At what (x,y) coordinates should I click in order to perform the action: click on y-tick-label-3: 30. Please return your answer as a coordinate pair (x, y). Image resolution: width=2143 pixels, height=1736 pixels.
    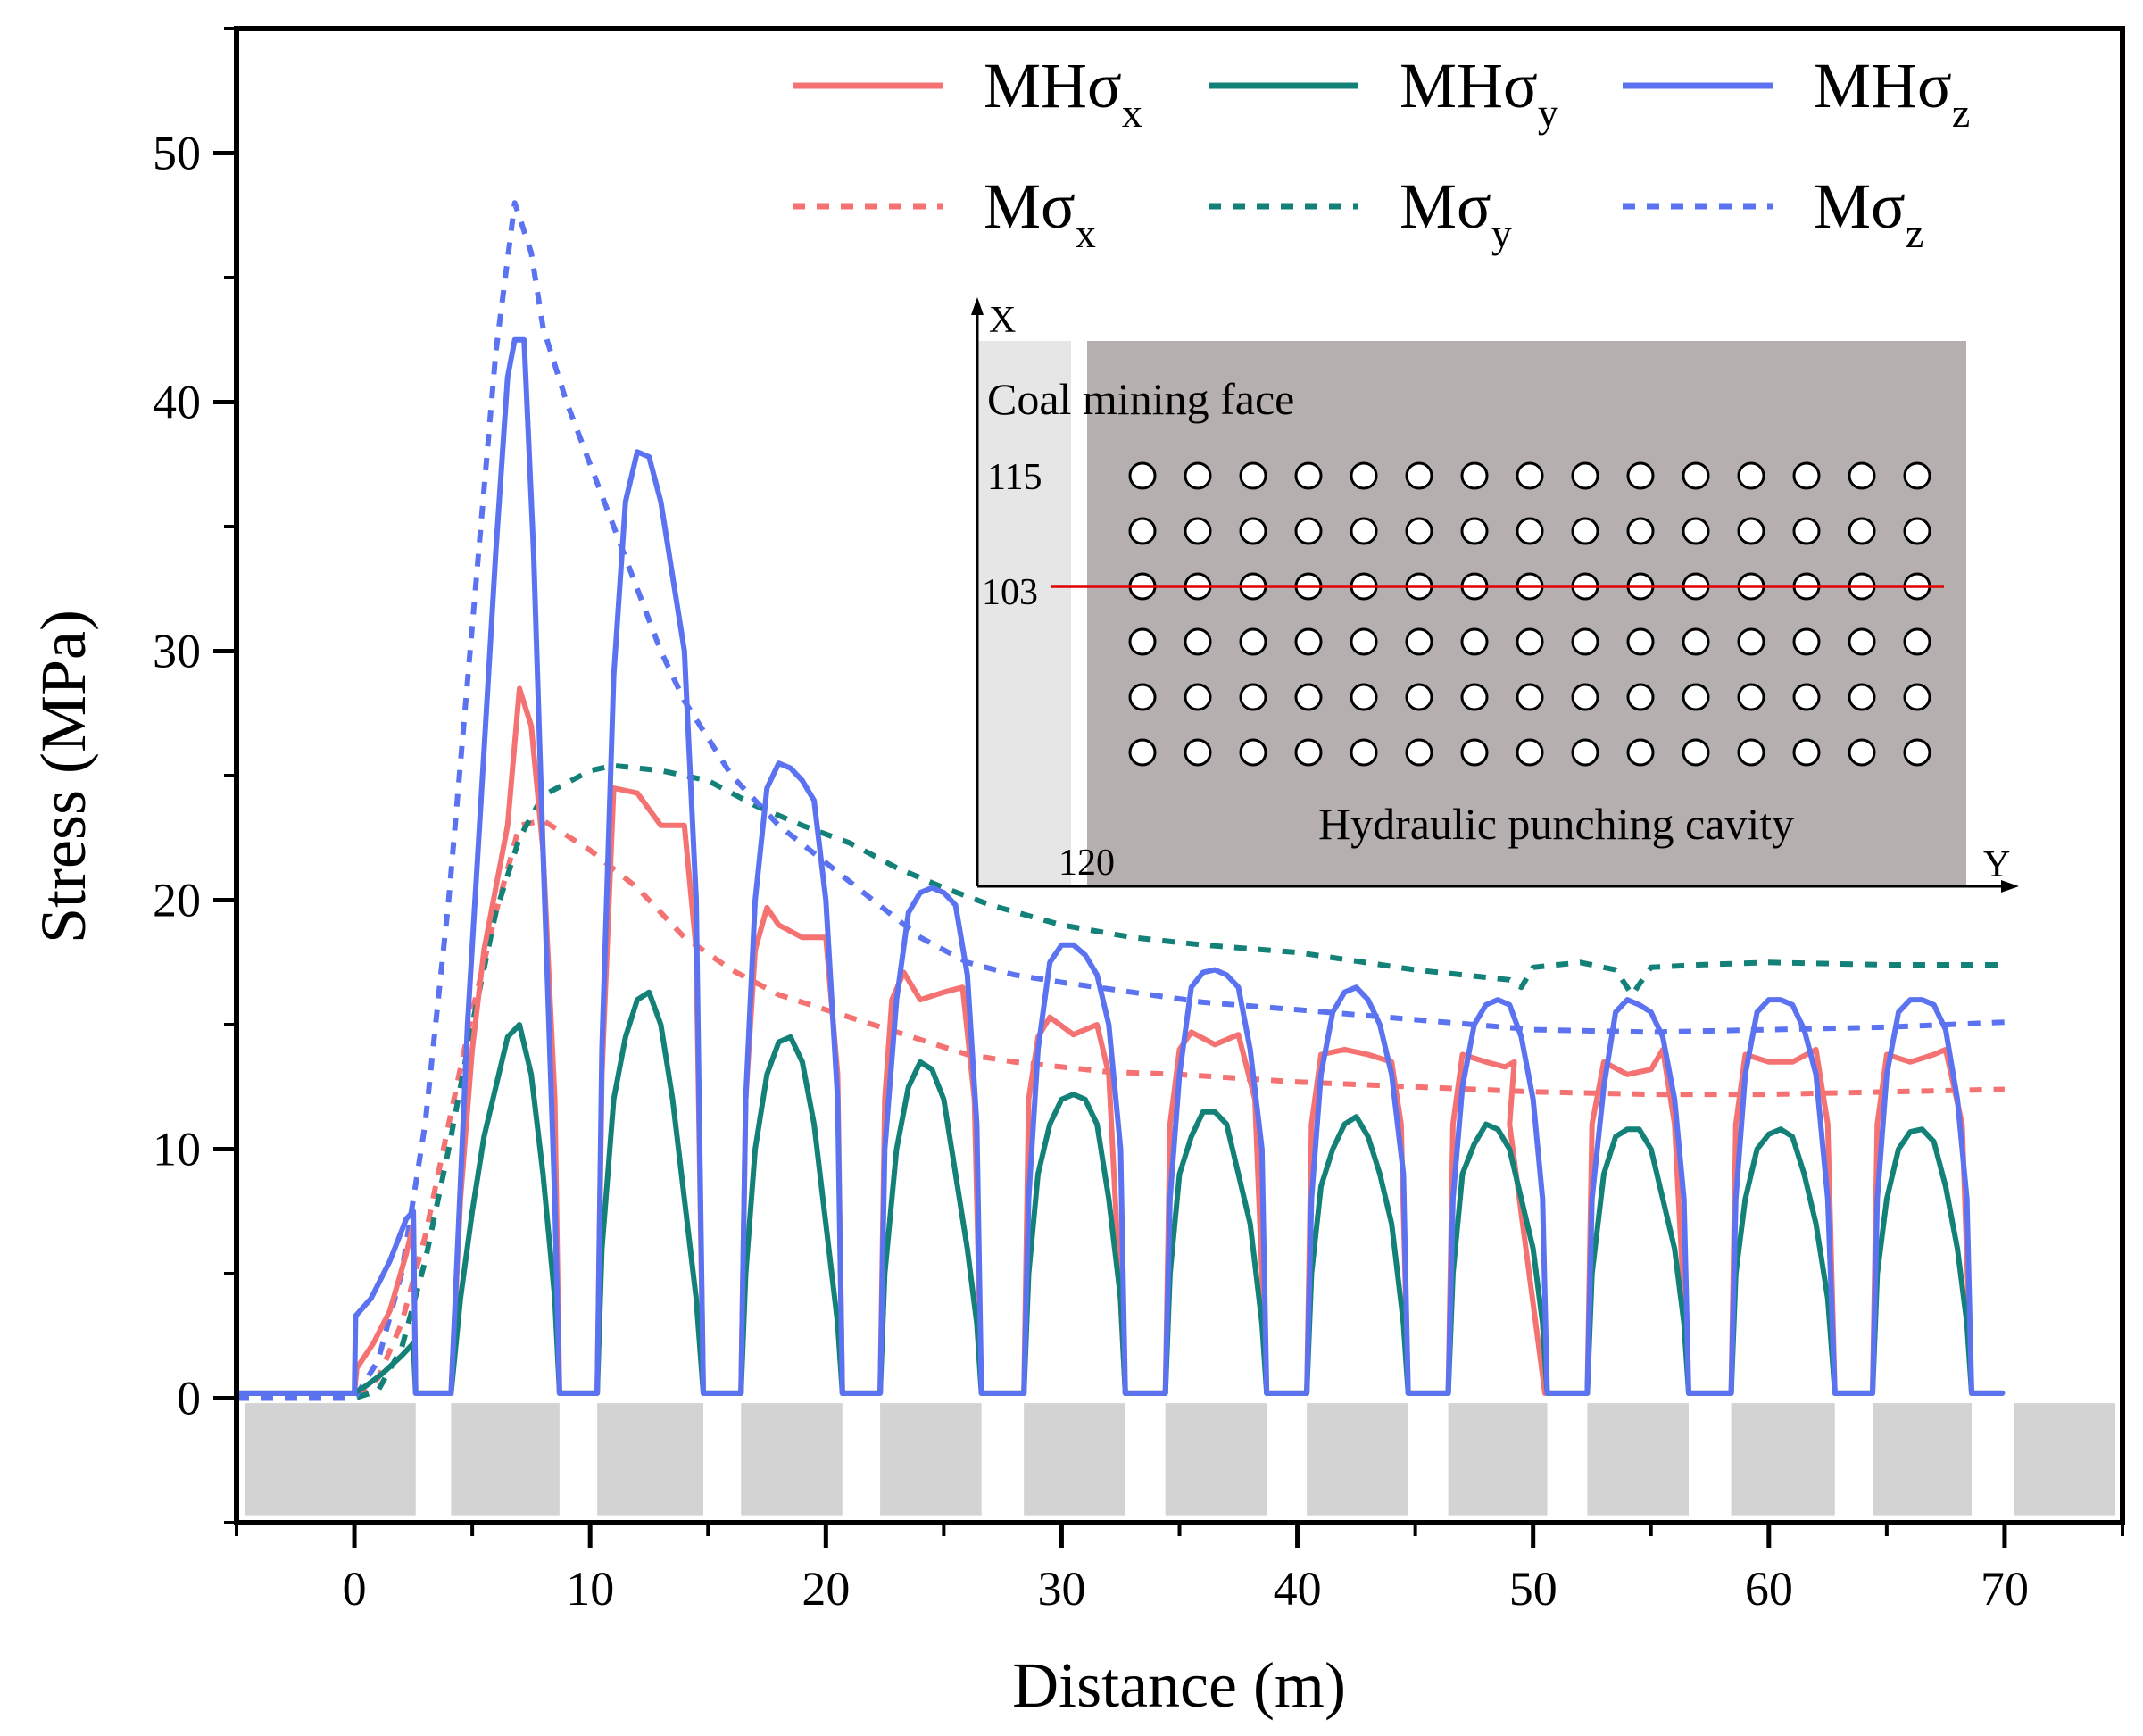
    Looking at the image, I should click on (177, 651).